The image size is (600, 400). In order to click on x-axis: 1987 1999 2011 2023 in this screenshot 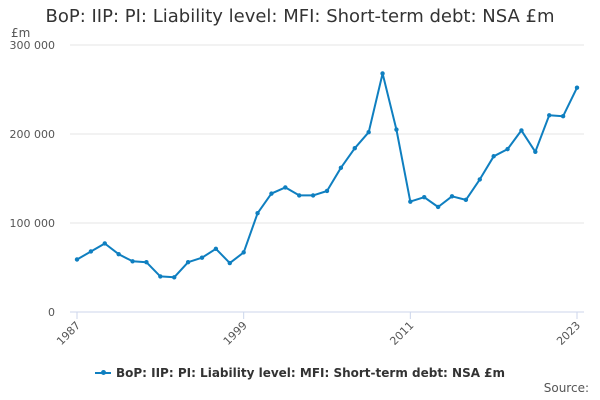, I will do `click(319, 329)`.